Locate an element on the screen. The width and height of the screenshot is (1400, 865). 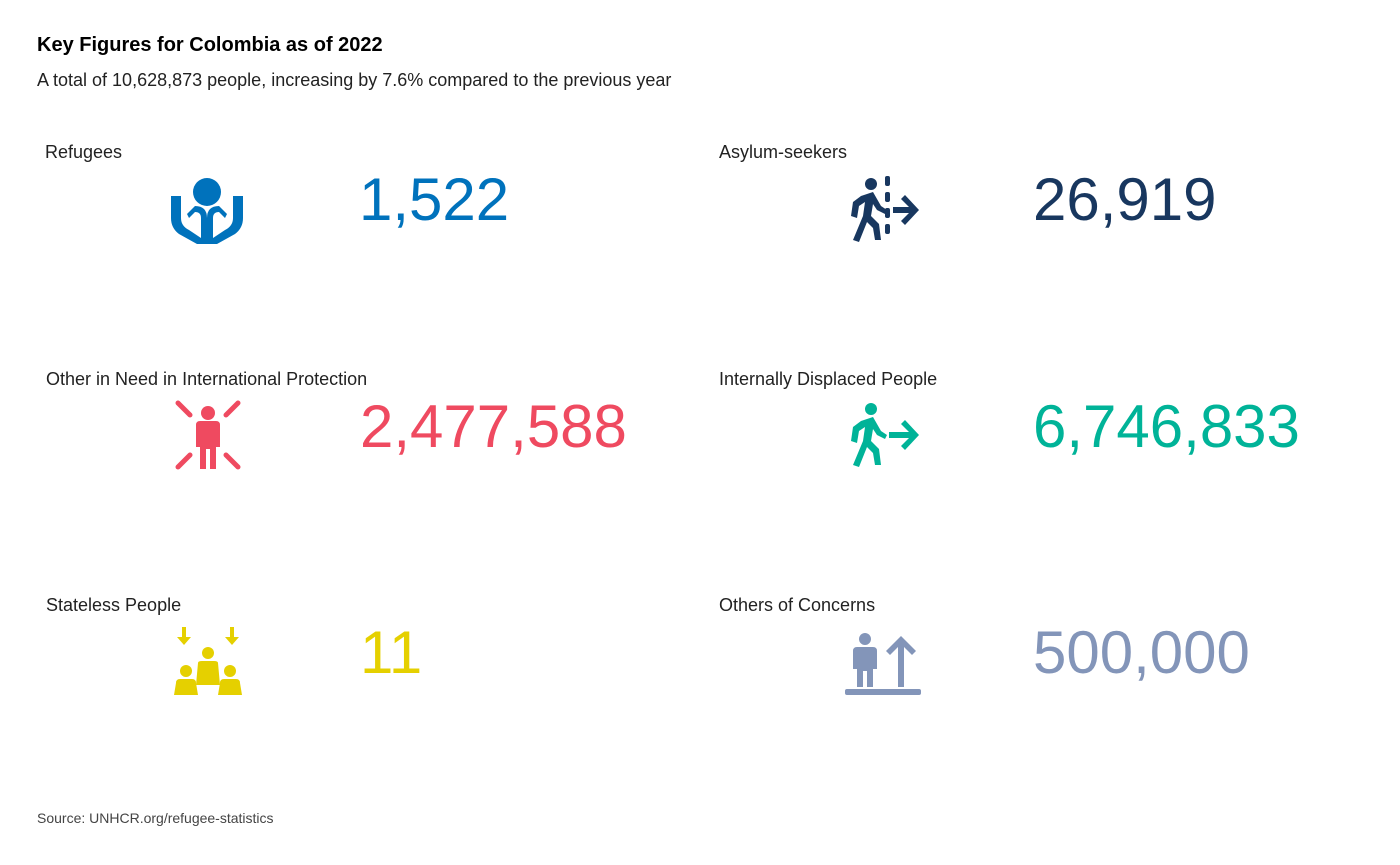
displaced-person-walking-icon is located at coordinates (881, 437).